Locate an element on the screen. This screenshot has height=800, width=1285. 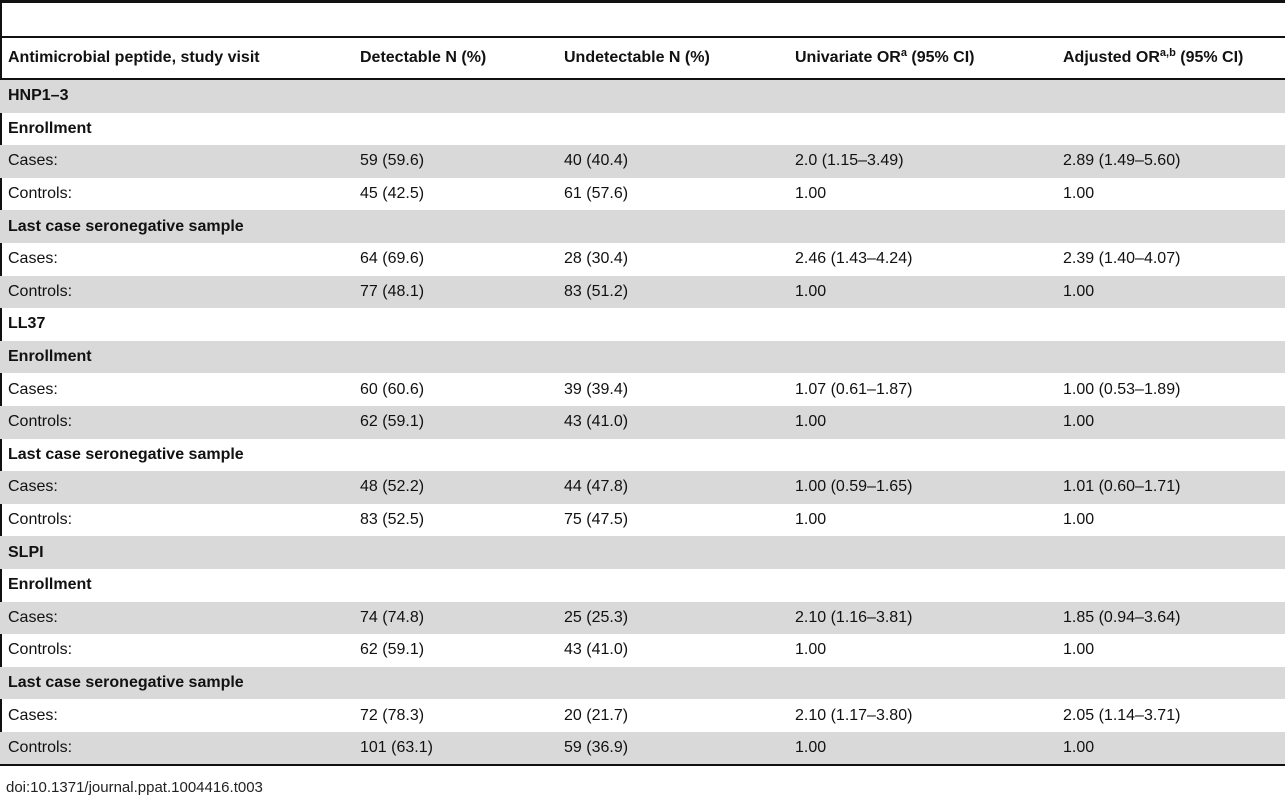
adjusted-or-cell: 2.39 (1.40–4.07) is located at coordinates (1122, 259).